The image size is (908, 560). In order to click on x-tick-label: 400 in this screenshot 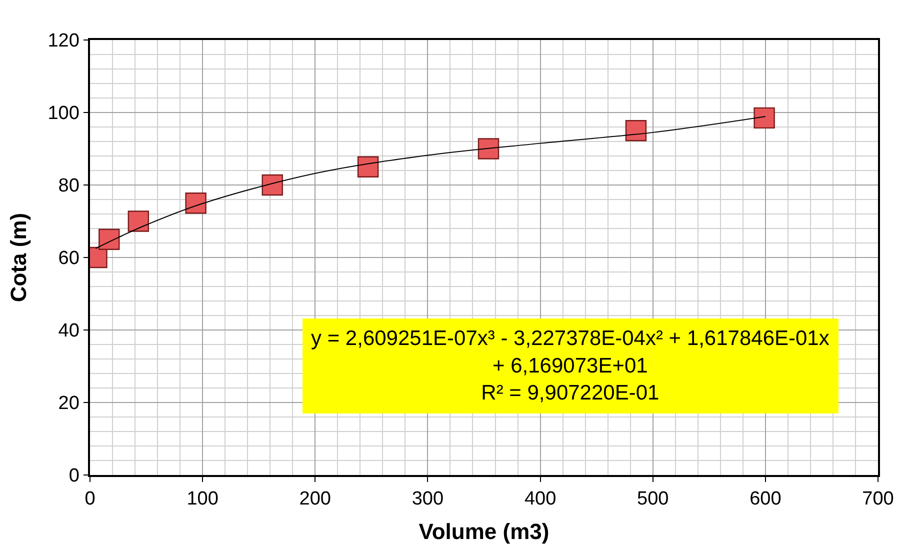, I will do `click(540, 499)`.